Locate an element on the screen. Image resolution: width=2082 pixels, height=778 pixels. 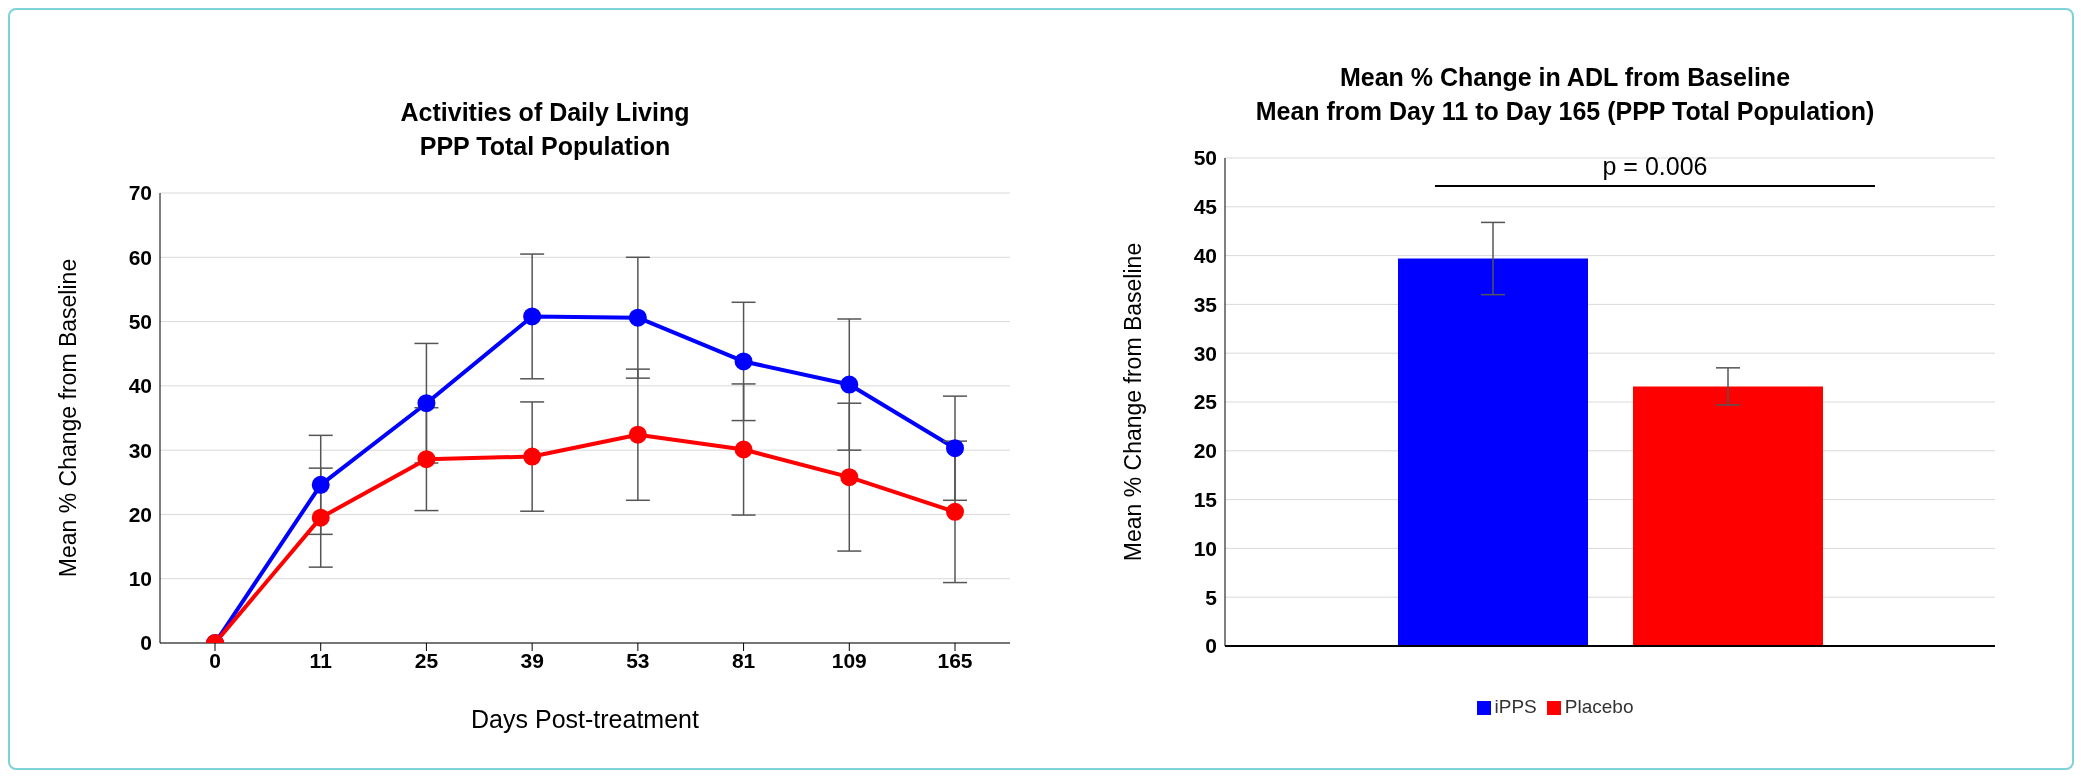
x-tick-label: 25 is located at coordinates (426, 660).